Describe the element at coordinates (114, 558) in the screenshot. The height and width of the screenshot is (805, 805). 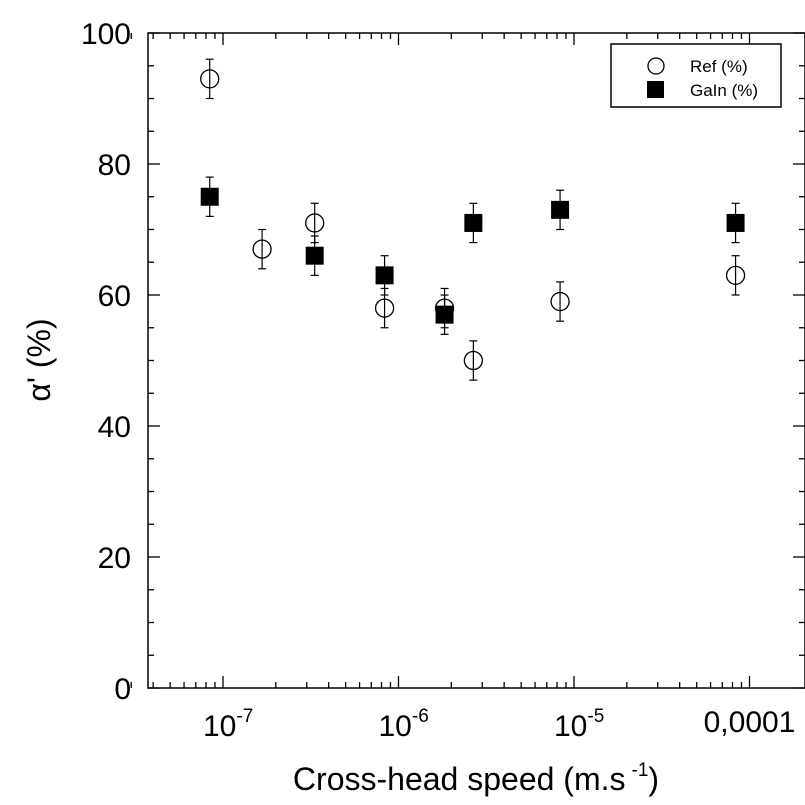
I see `y-tick-label: 20` at that location.